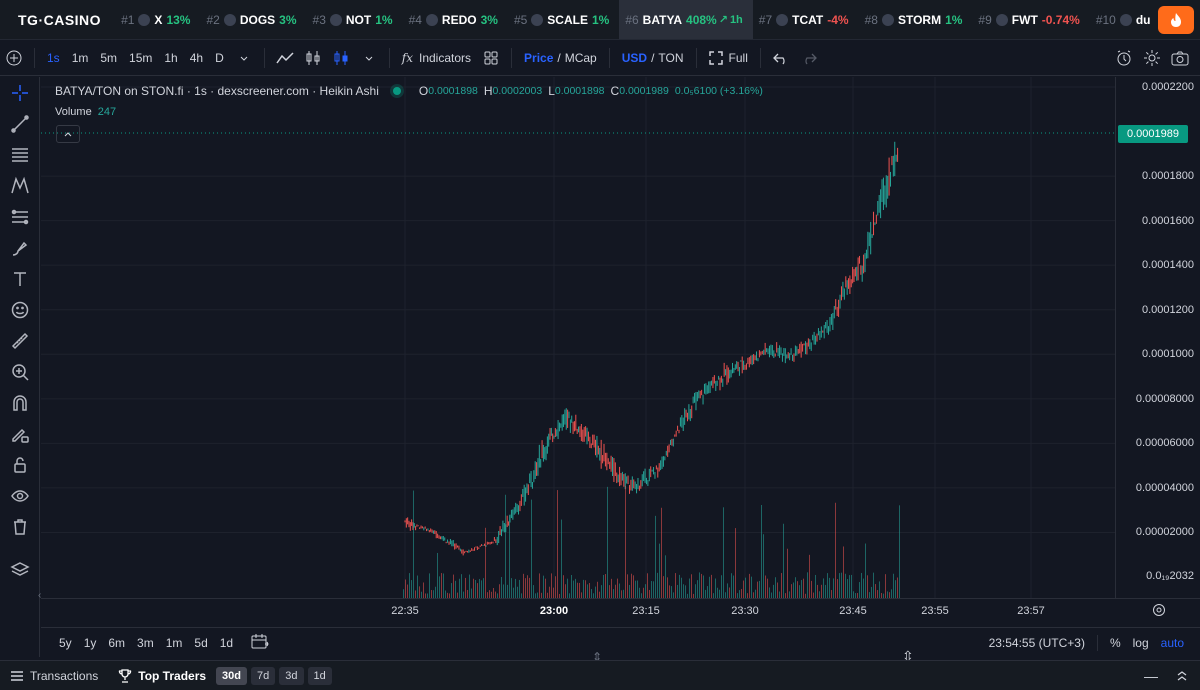 This screenshot has height=690, width=1200. Describe the element at coordinates (1036, 643) in the screenshot. I see `clock-timezone: 23:54:55 (UTC+3)` at that location.